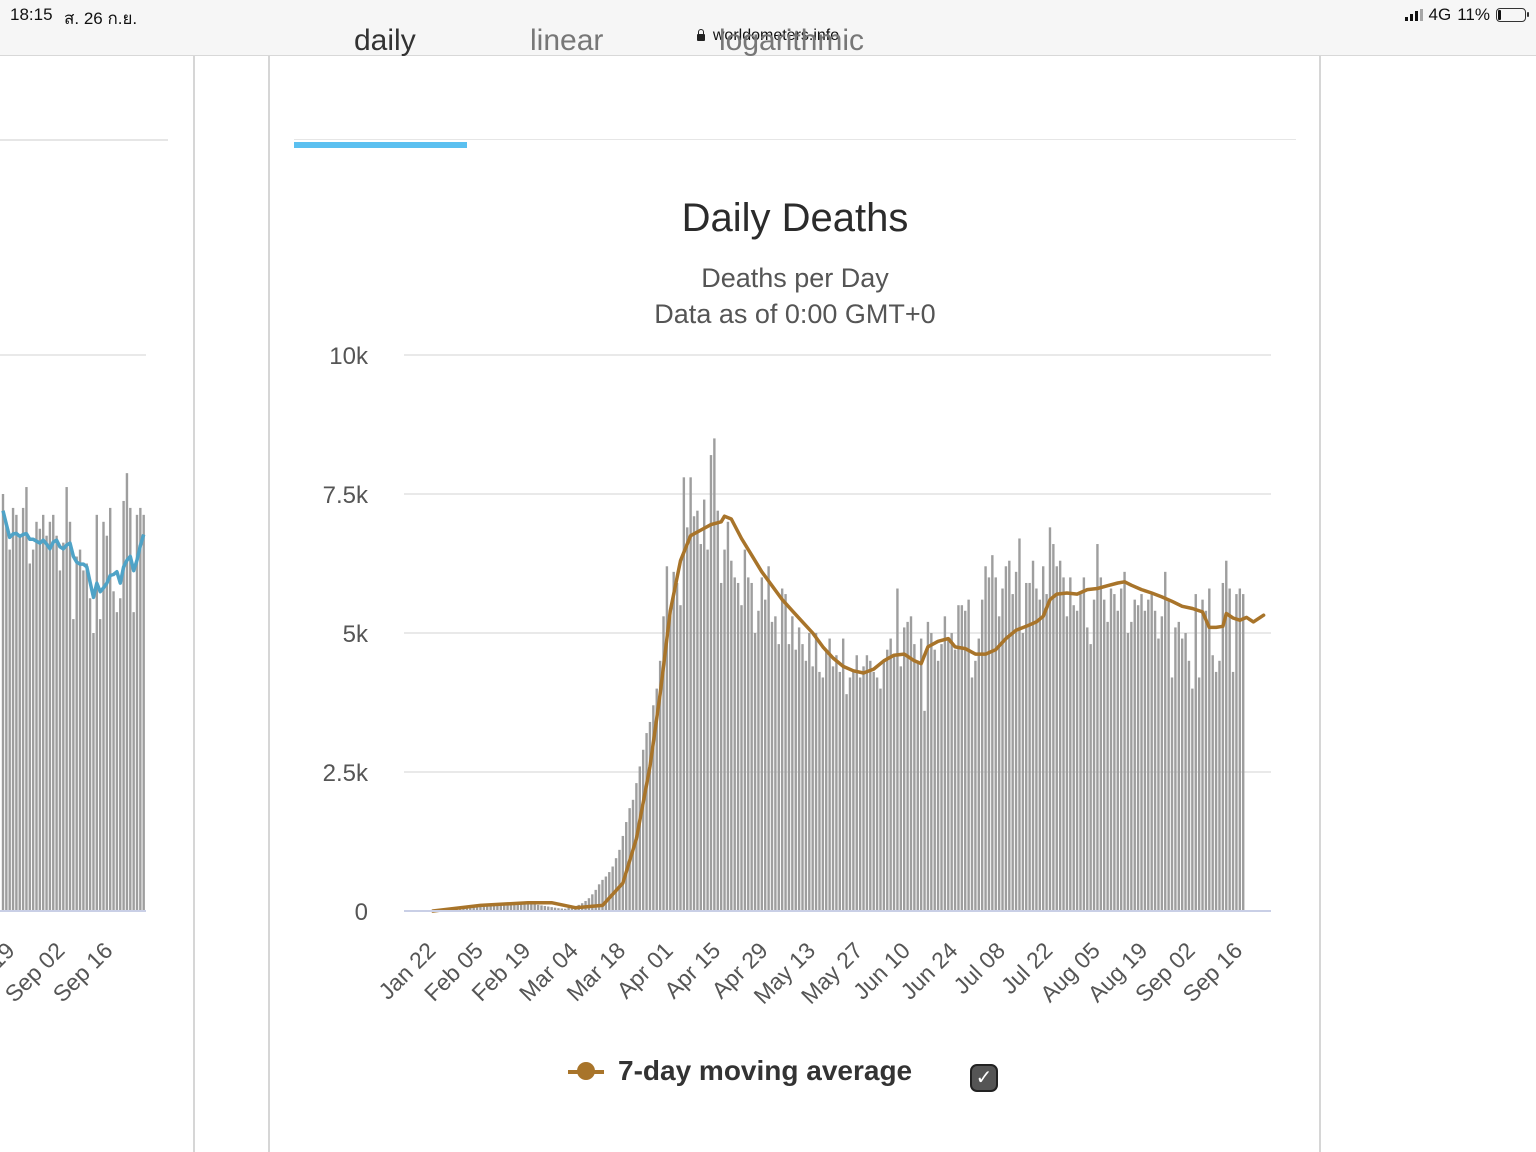 The width and height of the screenshot is (1536, 1152). What do you see at coordinates (765, 1070) in the screenshot?
I see `legend-label: 7-day moving average` at bounding box center [765, 1070].